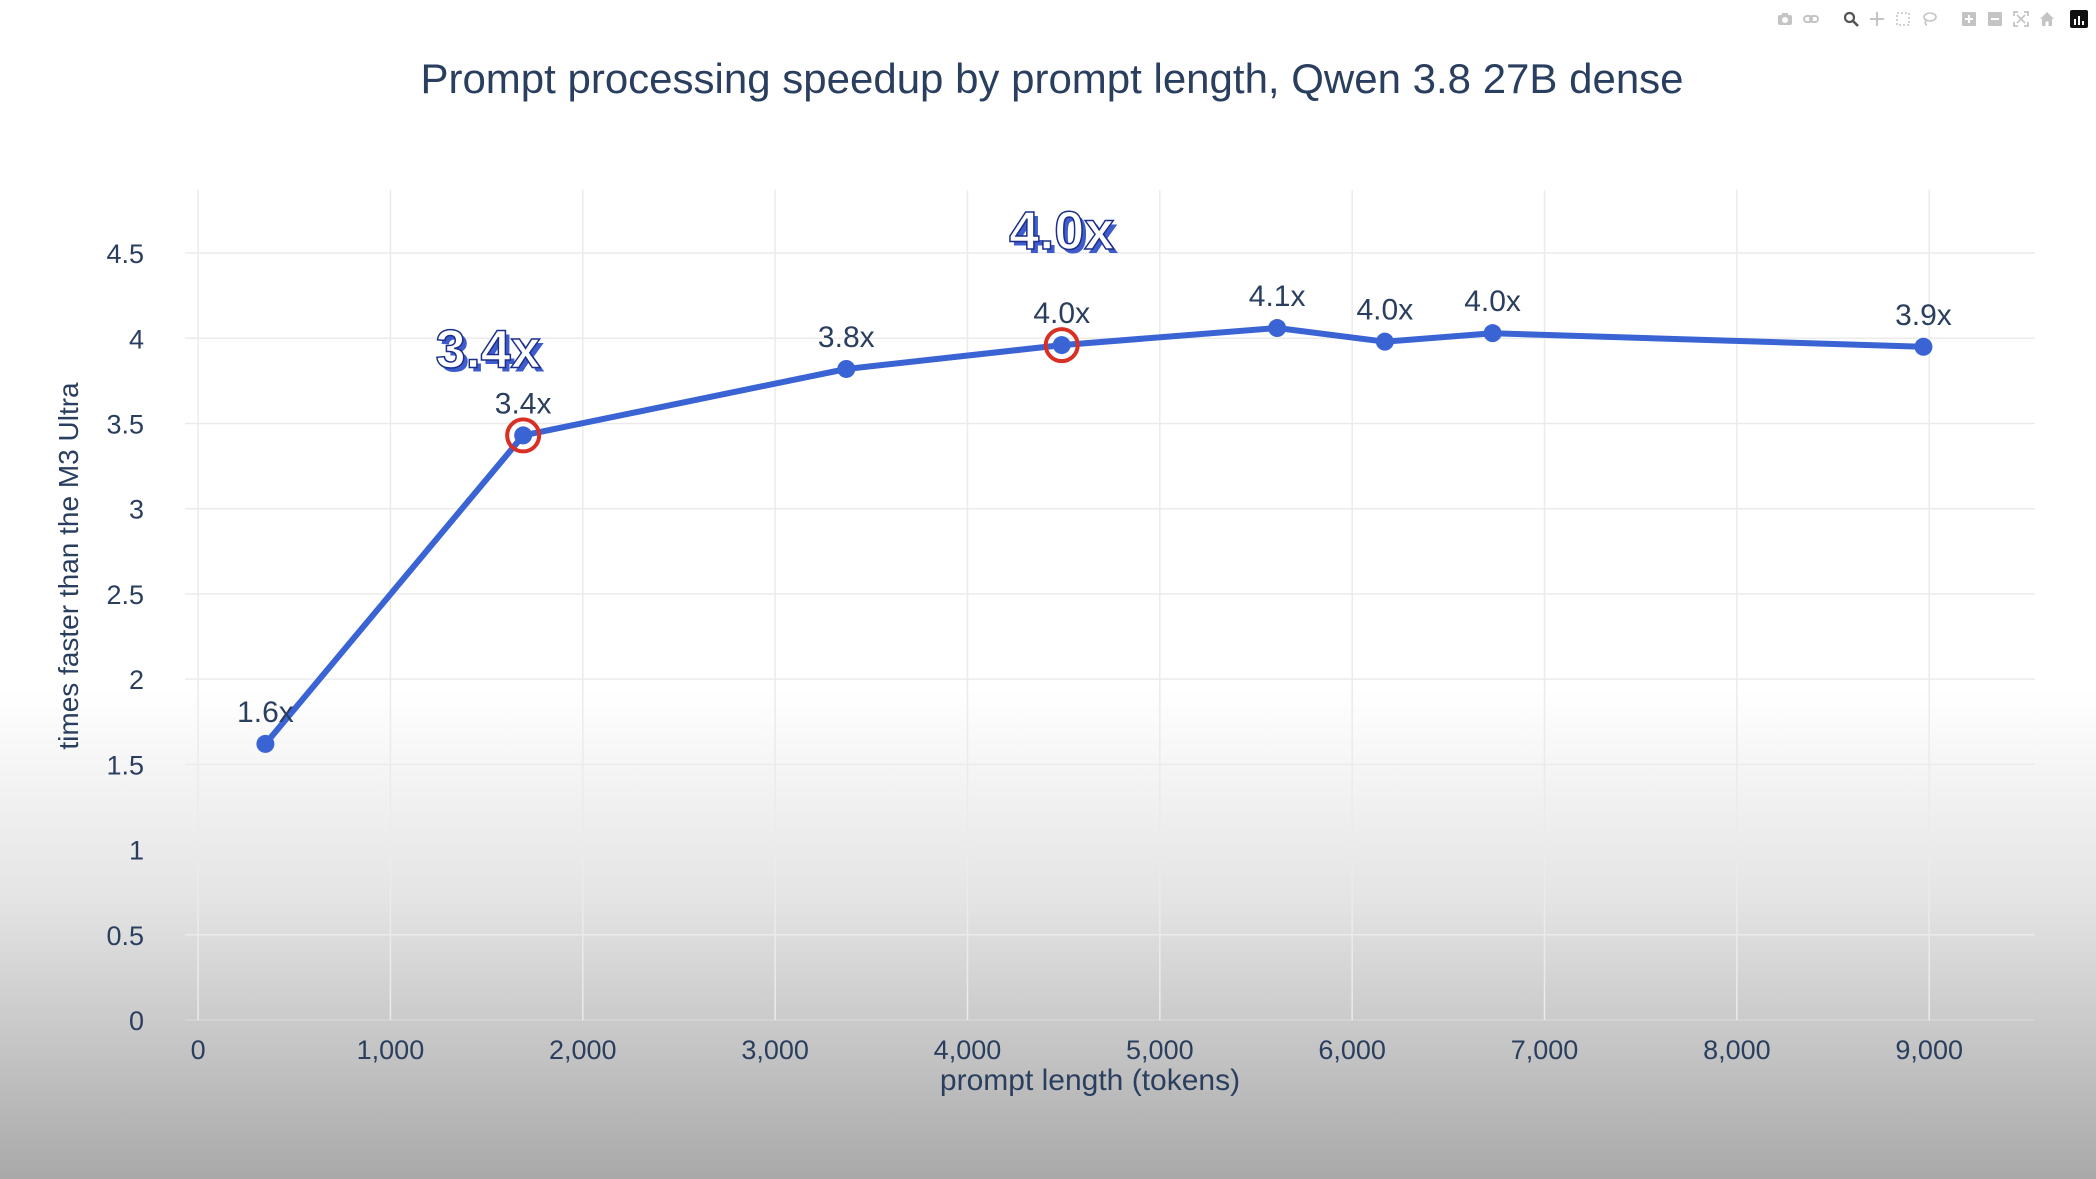  Describe the element at coordinates (1061, 231) in the screenshot. I see `callout-label: 4.0x` at that location.